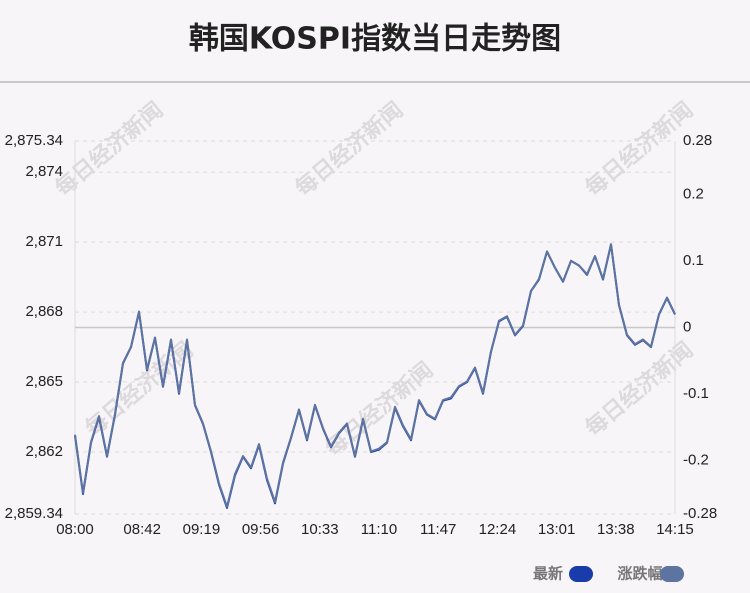  What do you see at coordinates (34, 513) in the screenshot?
I see `y-tick-label: 2,859.34` at bounding box center [34, 513].